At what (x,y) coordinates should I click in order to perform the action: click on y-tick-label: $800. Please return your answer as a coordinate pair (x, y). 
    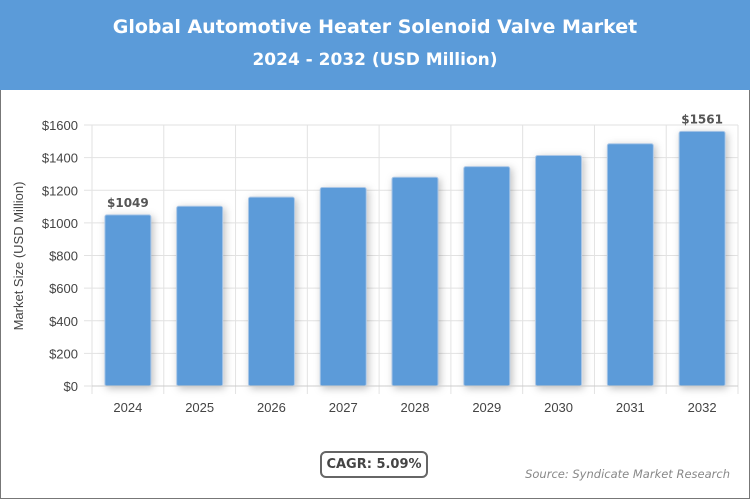
    Looking at the image, I should click on (63, 256).